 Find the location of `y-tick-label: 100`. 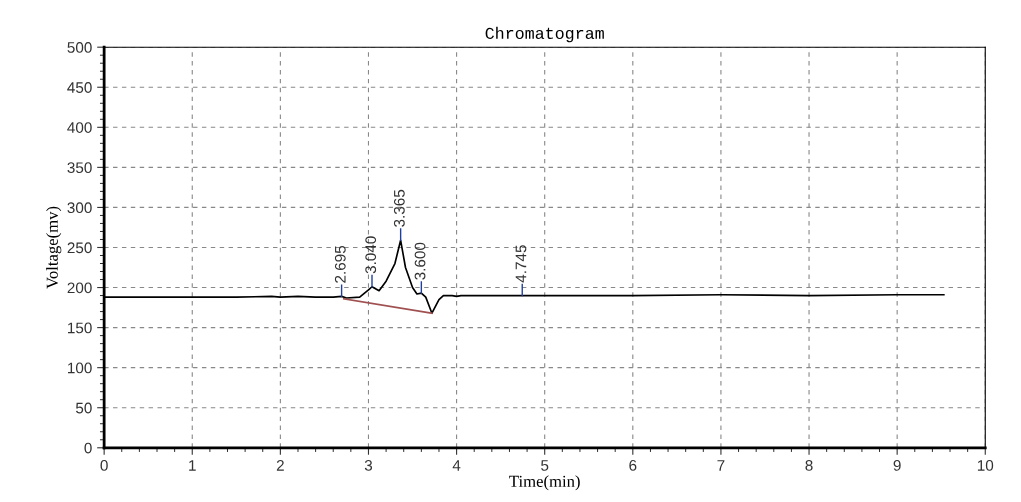

y-tick-label: 100 is located at coordinates (80, 368).